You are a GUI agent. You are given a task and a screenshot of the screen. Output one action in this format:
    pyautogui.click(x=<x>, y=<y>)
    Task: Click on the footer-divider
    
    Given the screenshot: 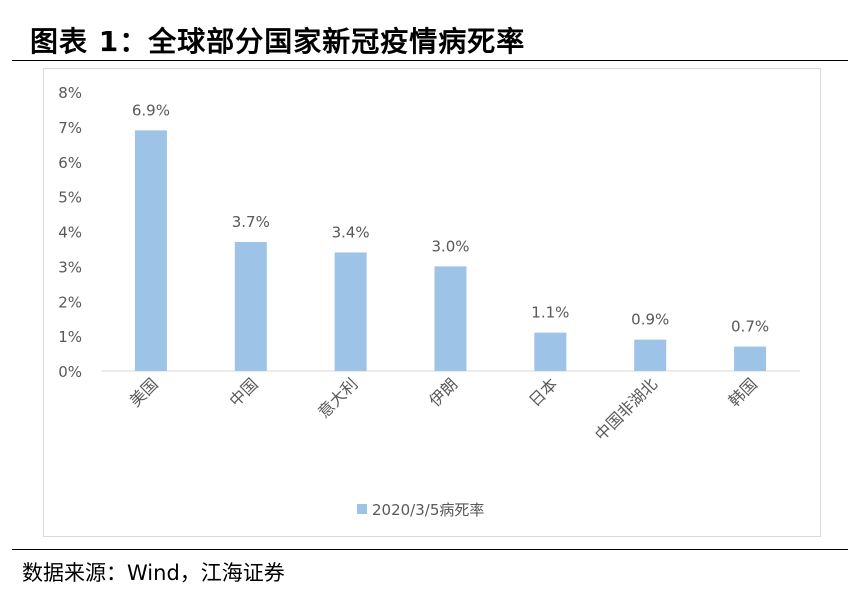 What is the action you would take?
    pyautogui.click(x=430, y=549)
    